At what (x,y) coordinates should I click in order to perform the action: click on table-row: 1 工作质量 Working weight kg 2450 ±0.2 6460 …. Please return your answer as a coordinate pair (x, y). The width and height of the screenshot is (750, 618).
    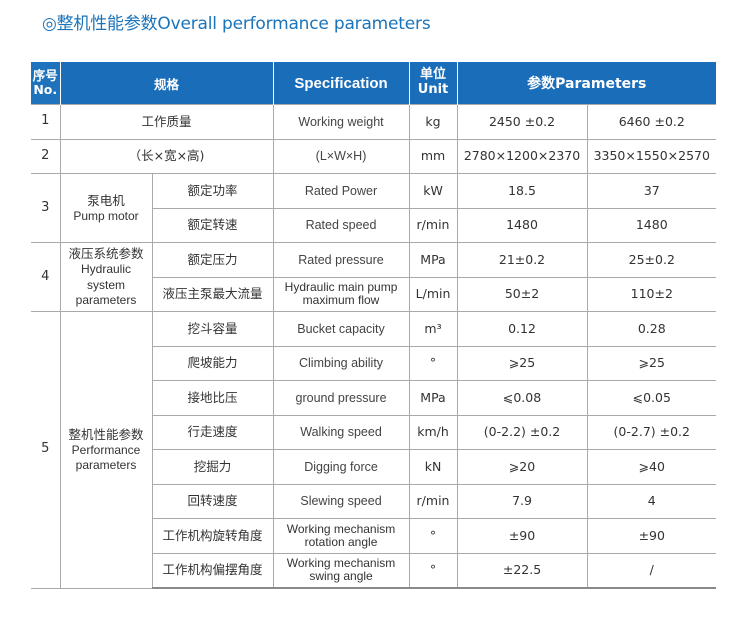
    Looking at the image, I should click on (374, 122).